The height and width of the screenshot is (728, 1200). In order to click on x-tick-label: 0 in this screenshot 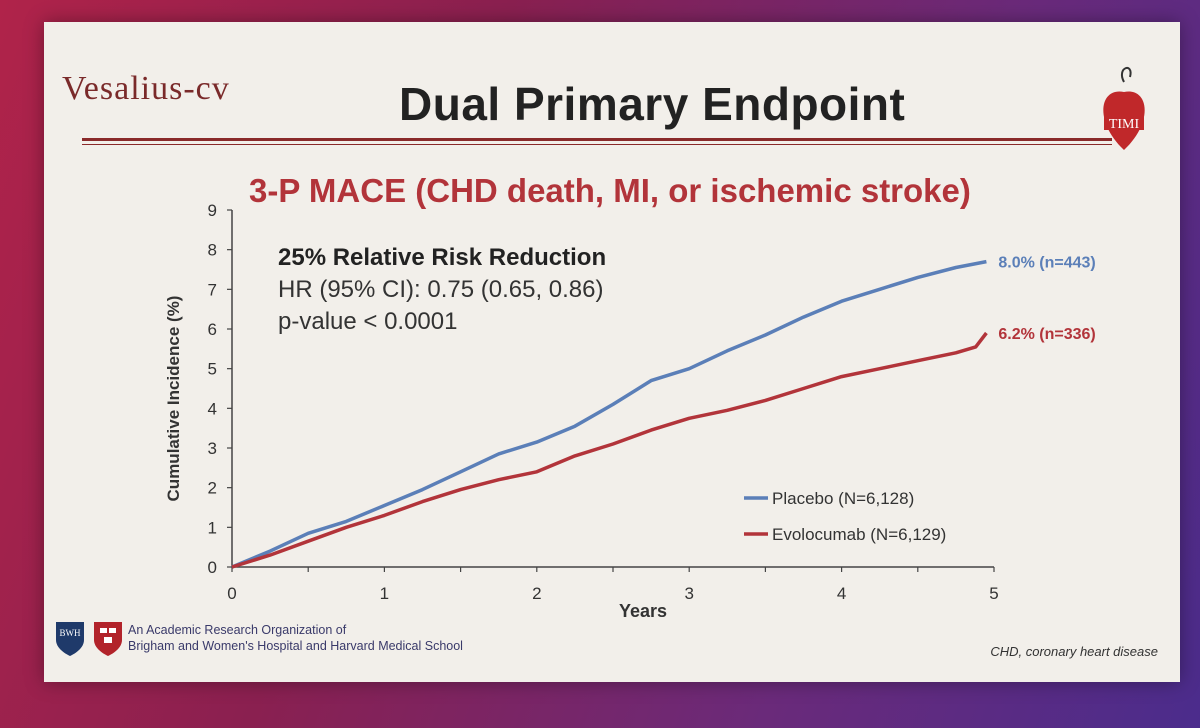, I will do `click(231, 593)`.